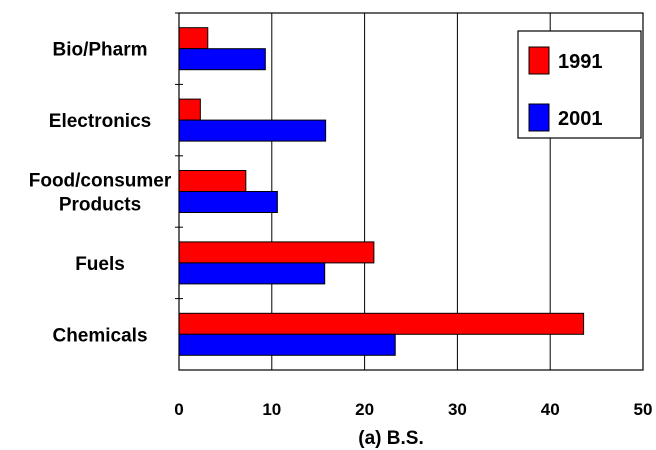 The width and height of the screenshot is (656, 450). I want to click on category-label: Food/consumer Products, so click(100, 193).